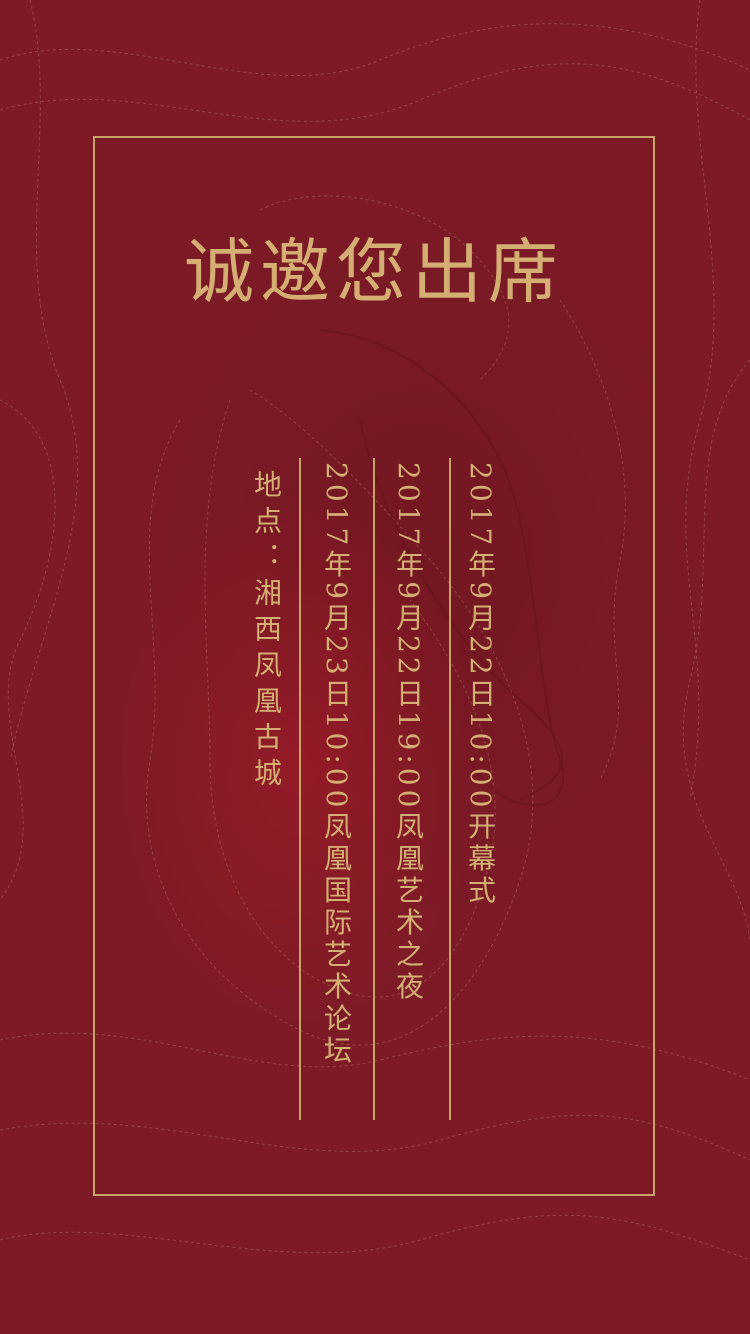 This screenshot has width=750, height=1334. I want to click on schedule-item-art-night: 2017年9月22日19:00凤凰艺术之夜, so click(408, 733).